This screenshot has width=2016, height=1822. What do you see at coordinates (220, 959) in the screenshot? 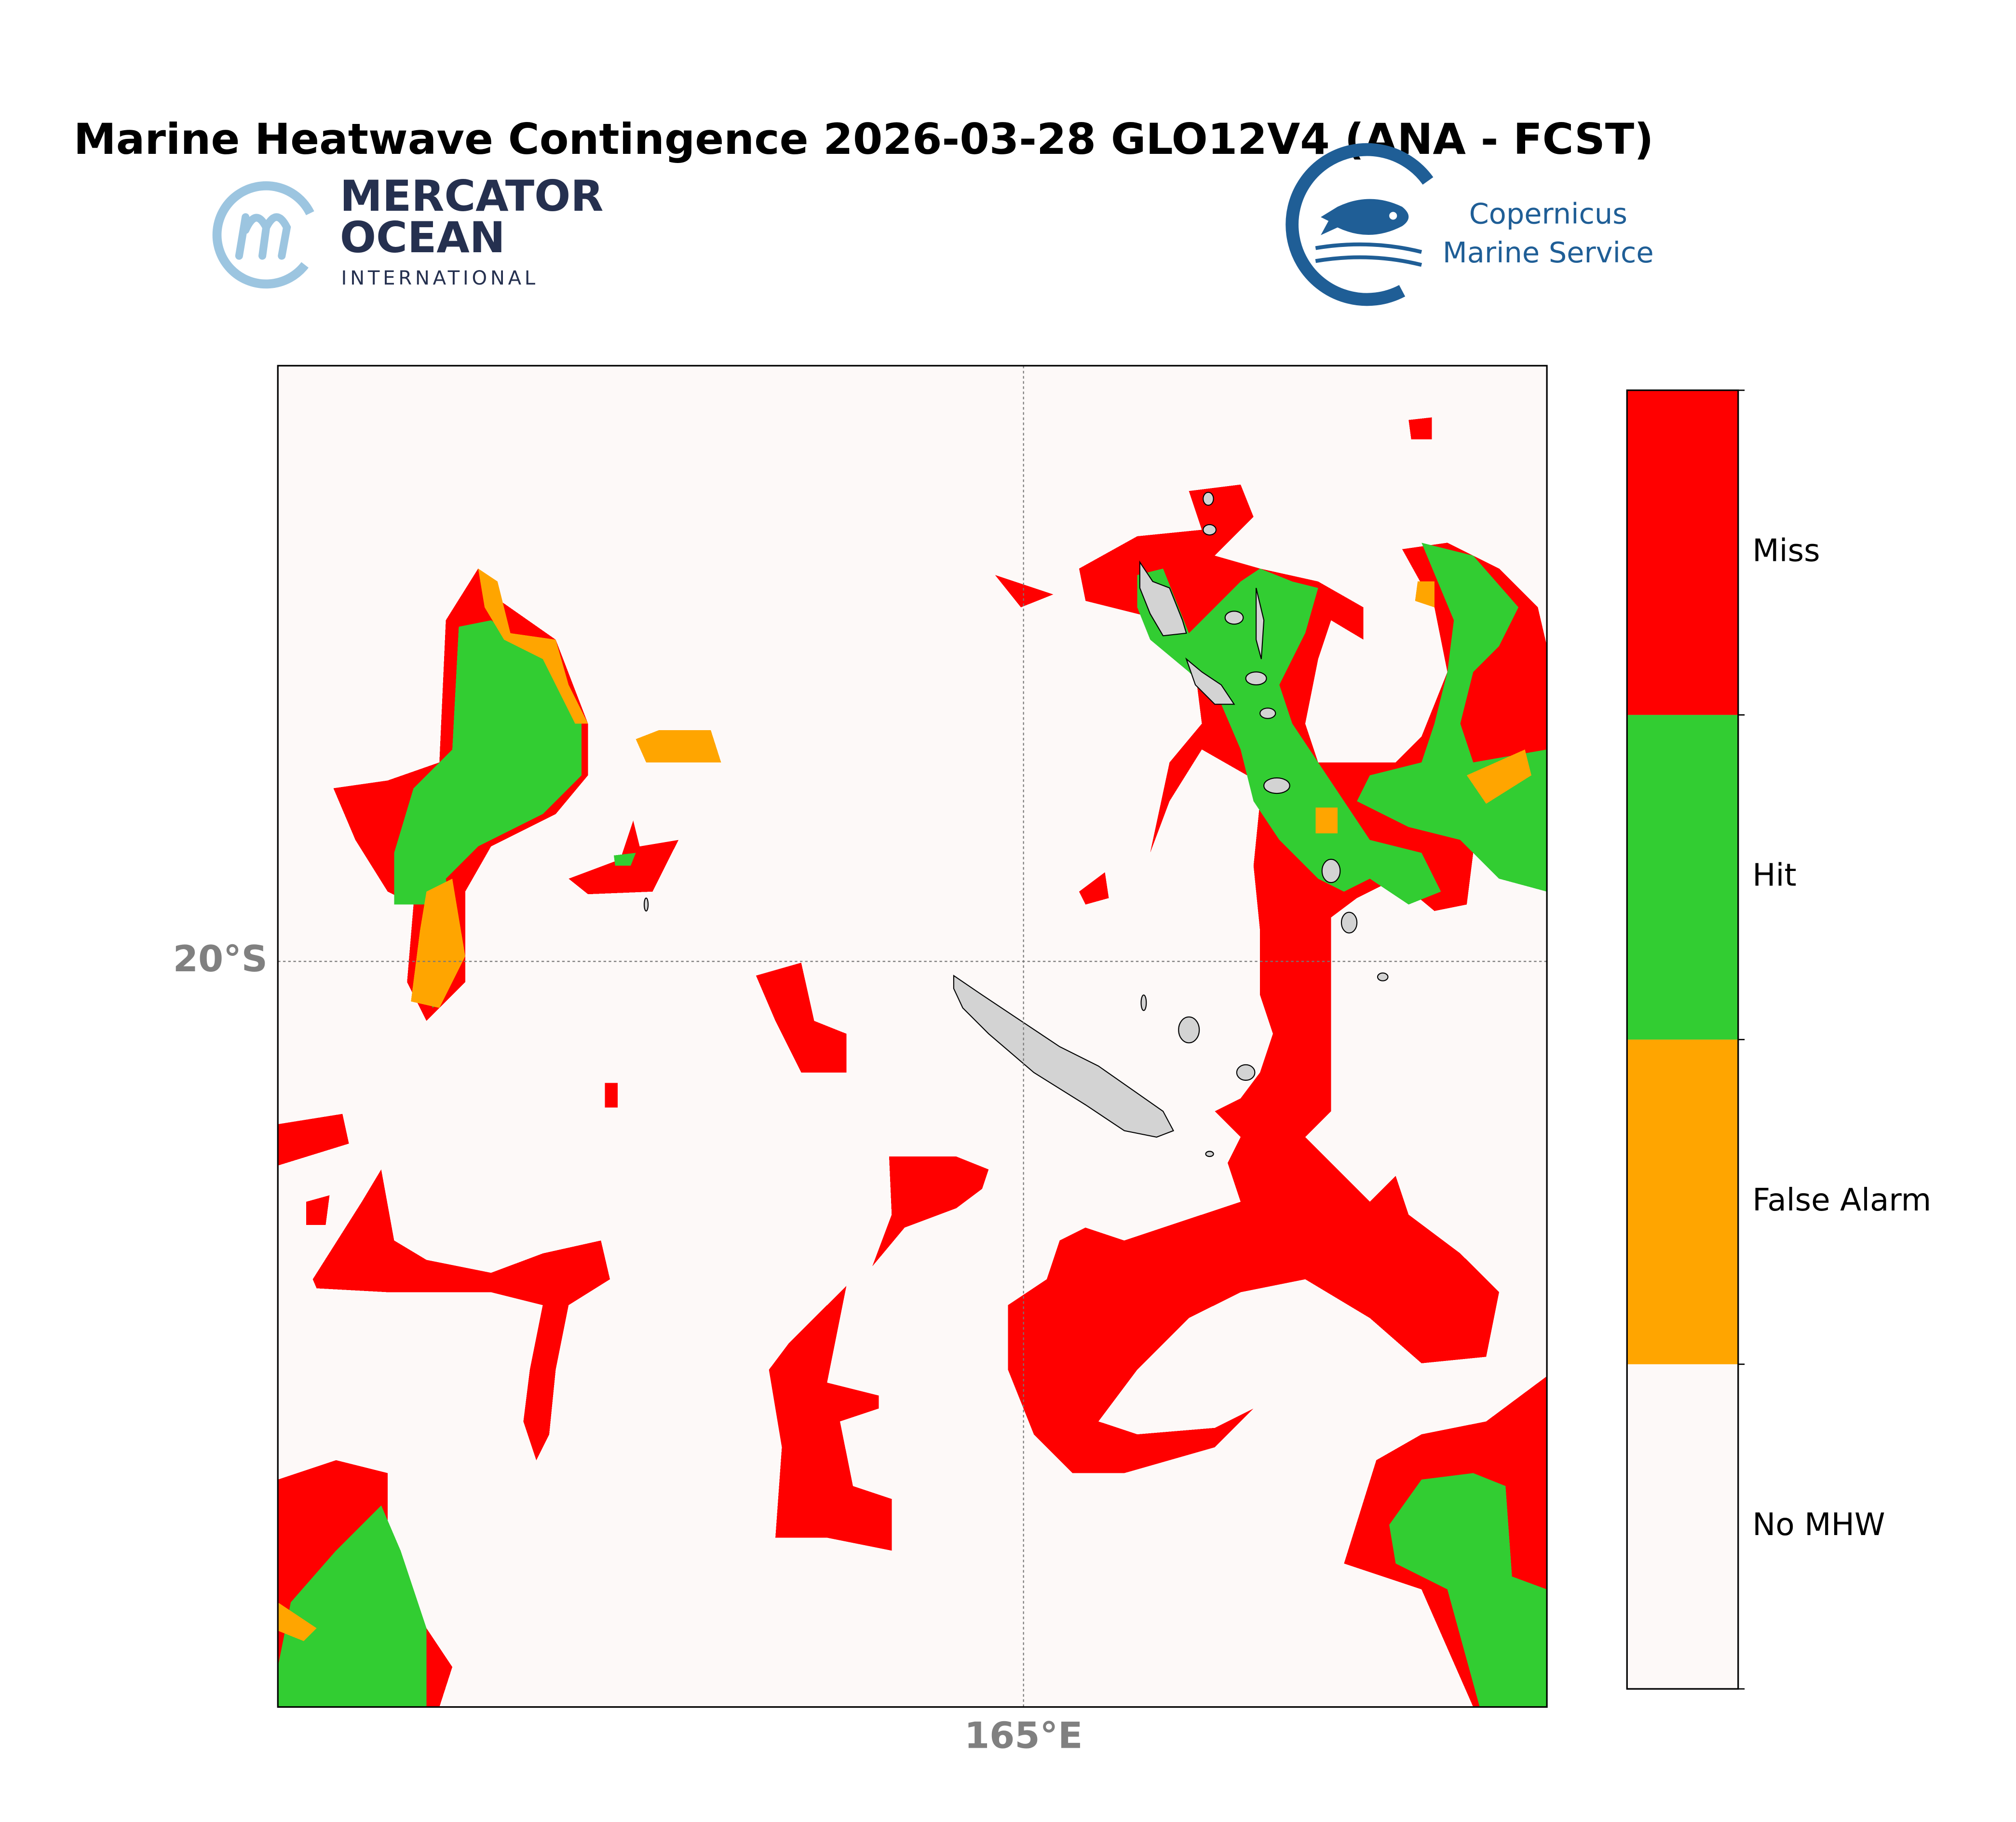
I see `lat-label: 20°S` at bounding box center [220, 959].